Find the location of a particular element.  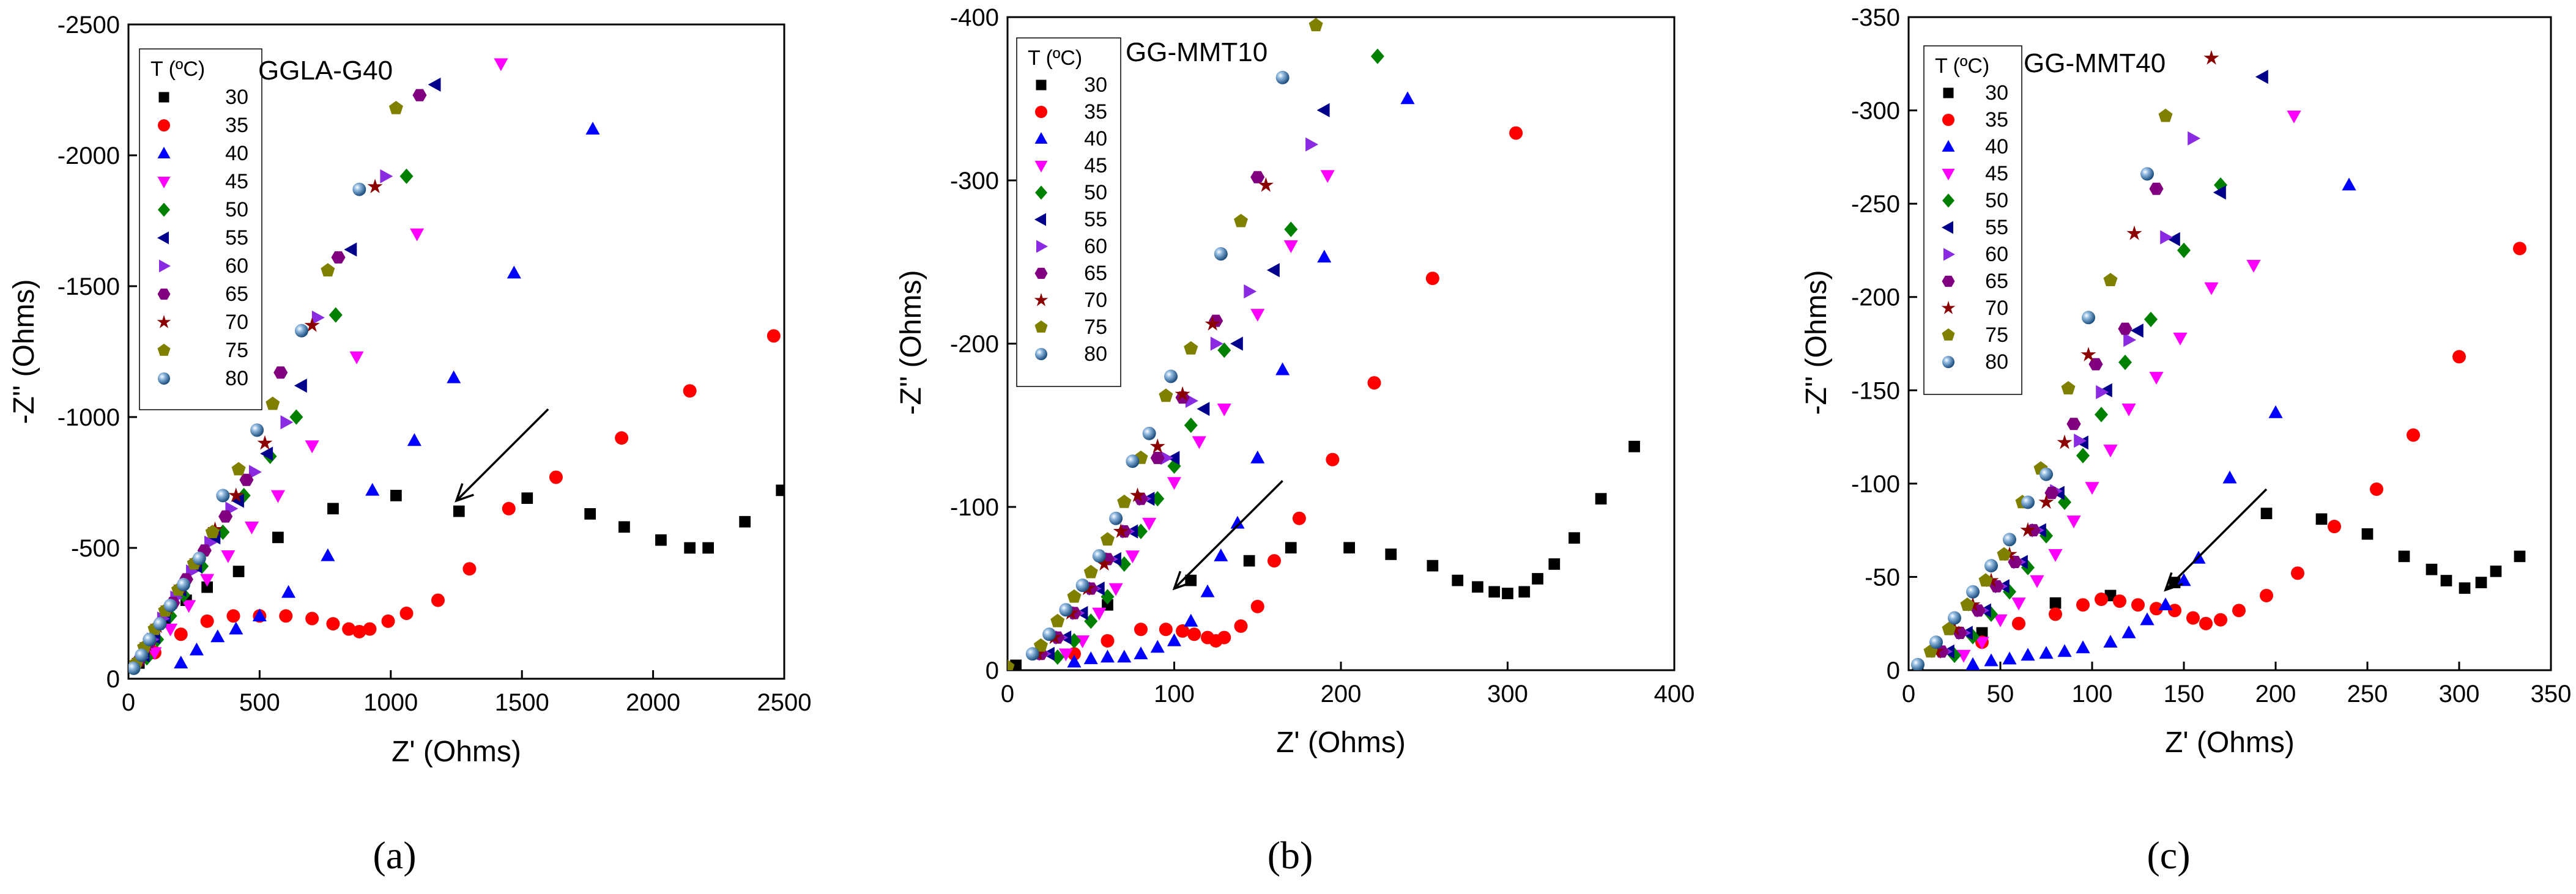

x-tick-label: 1000 is located at coordinates (390, 702).